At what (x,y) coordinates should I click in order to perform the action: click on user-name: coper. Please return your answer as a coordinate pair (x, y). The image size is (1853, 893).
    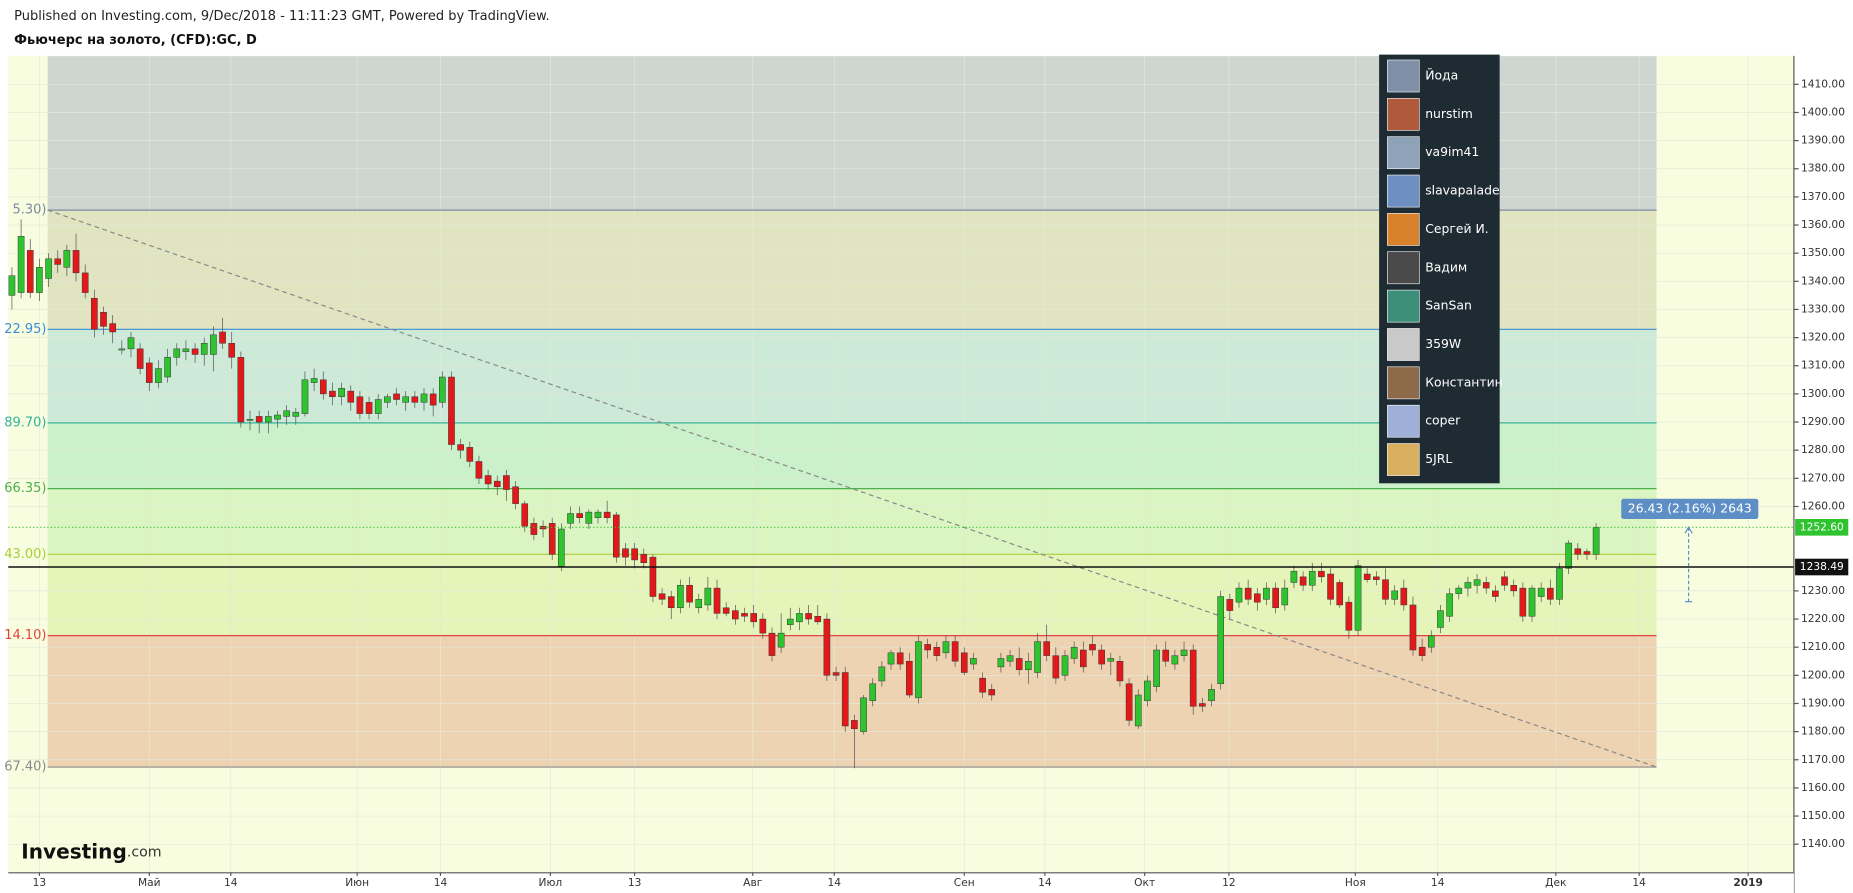
    Looking at the image, I should click on (1443, 420).